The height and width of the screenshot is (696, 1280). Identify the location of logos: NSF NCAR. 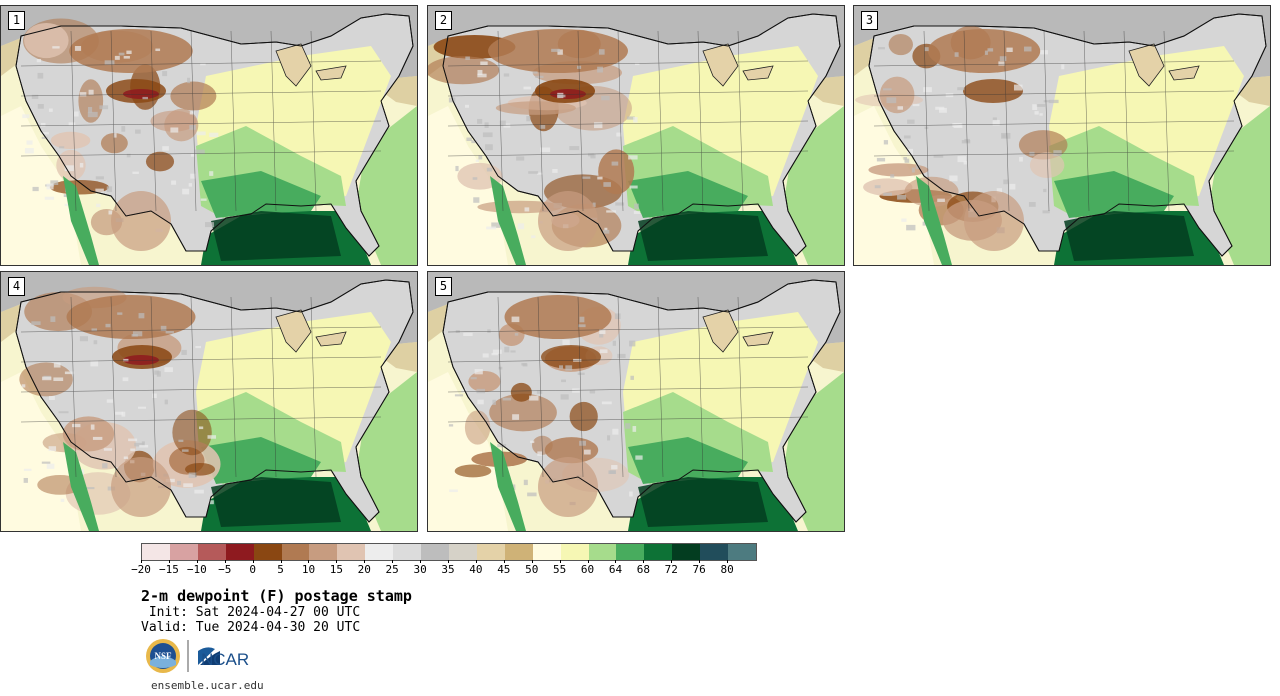
(210, 656).